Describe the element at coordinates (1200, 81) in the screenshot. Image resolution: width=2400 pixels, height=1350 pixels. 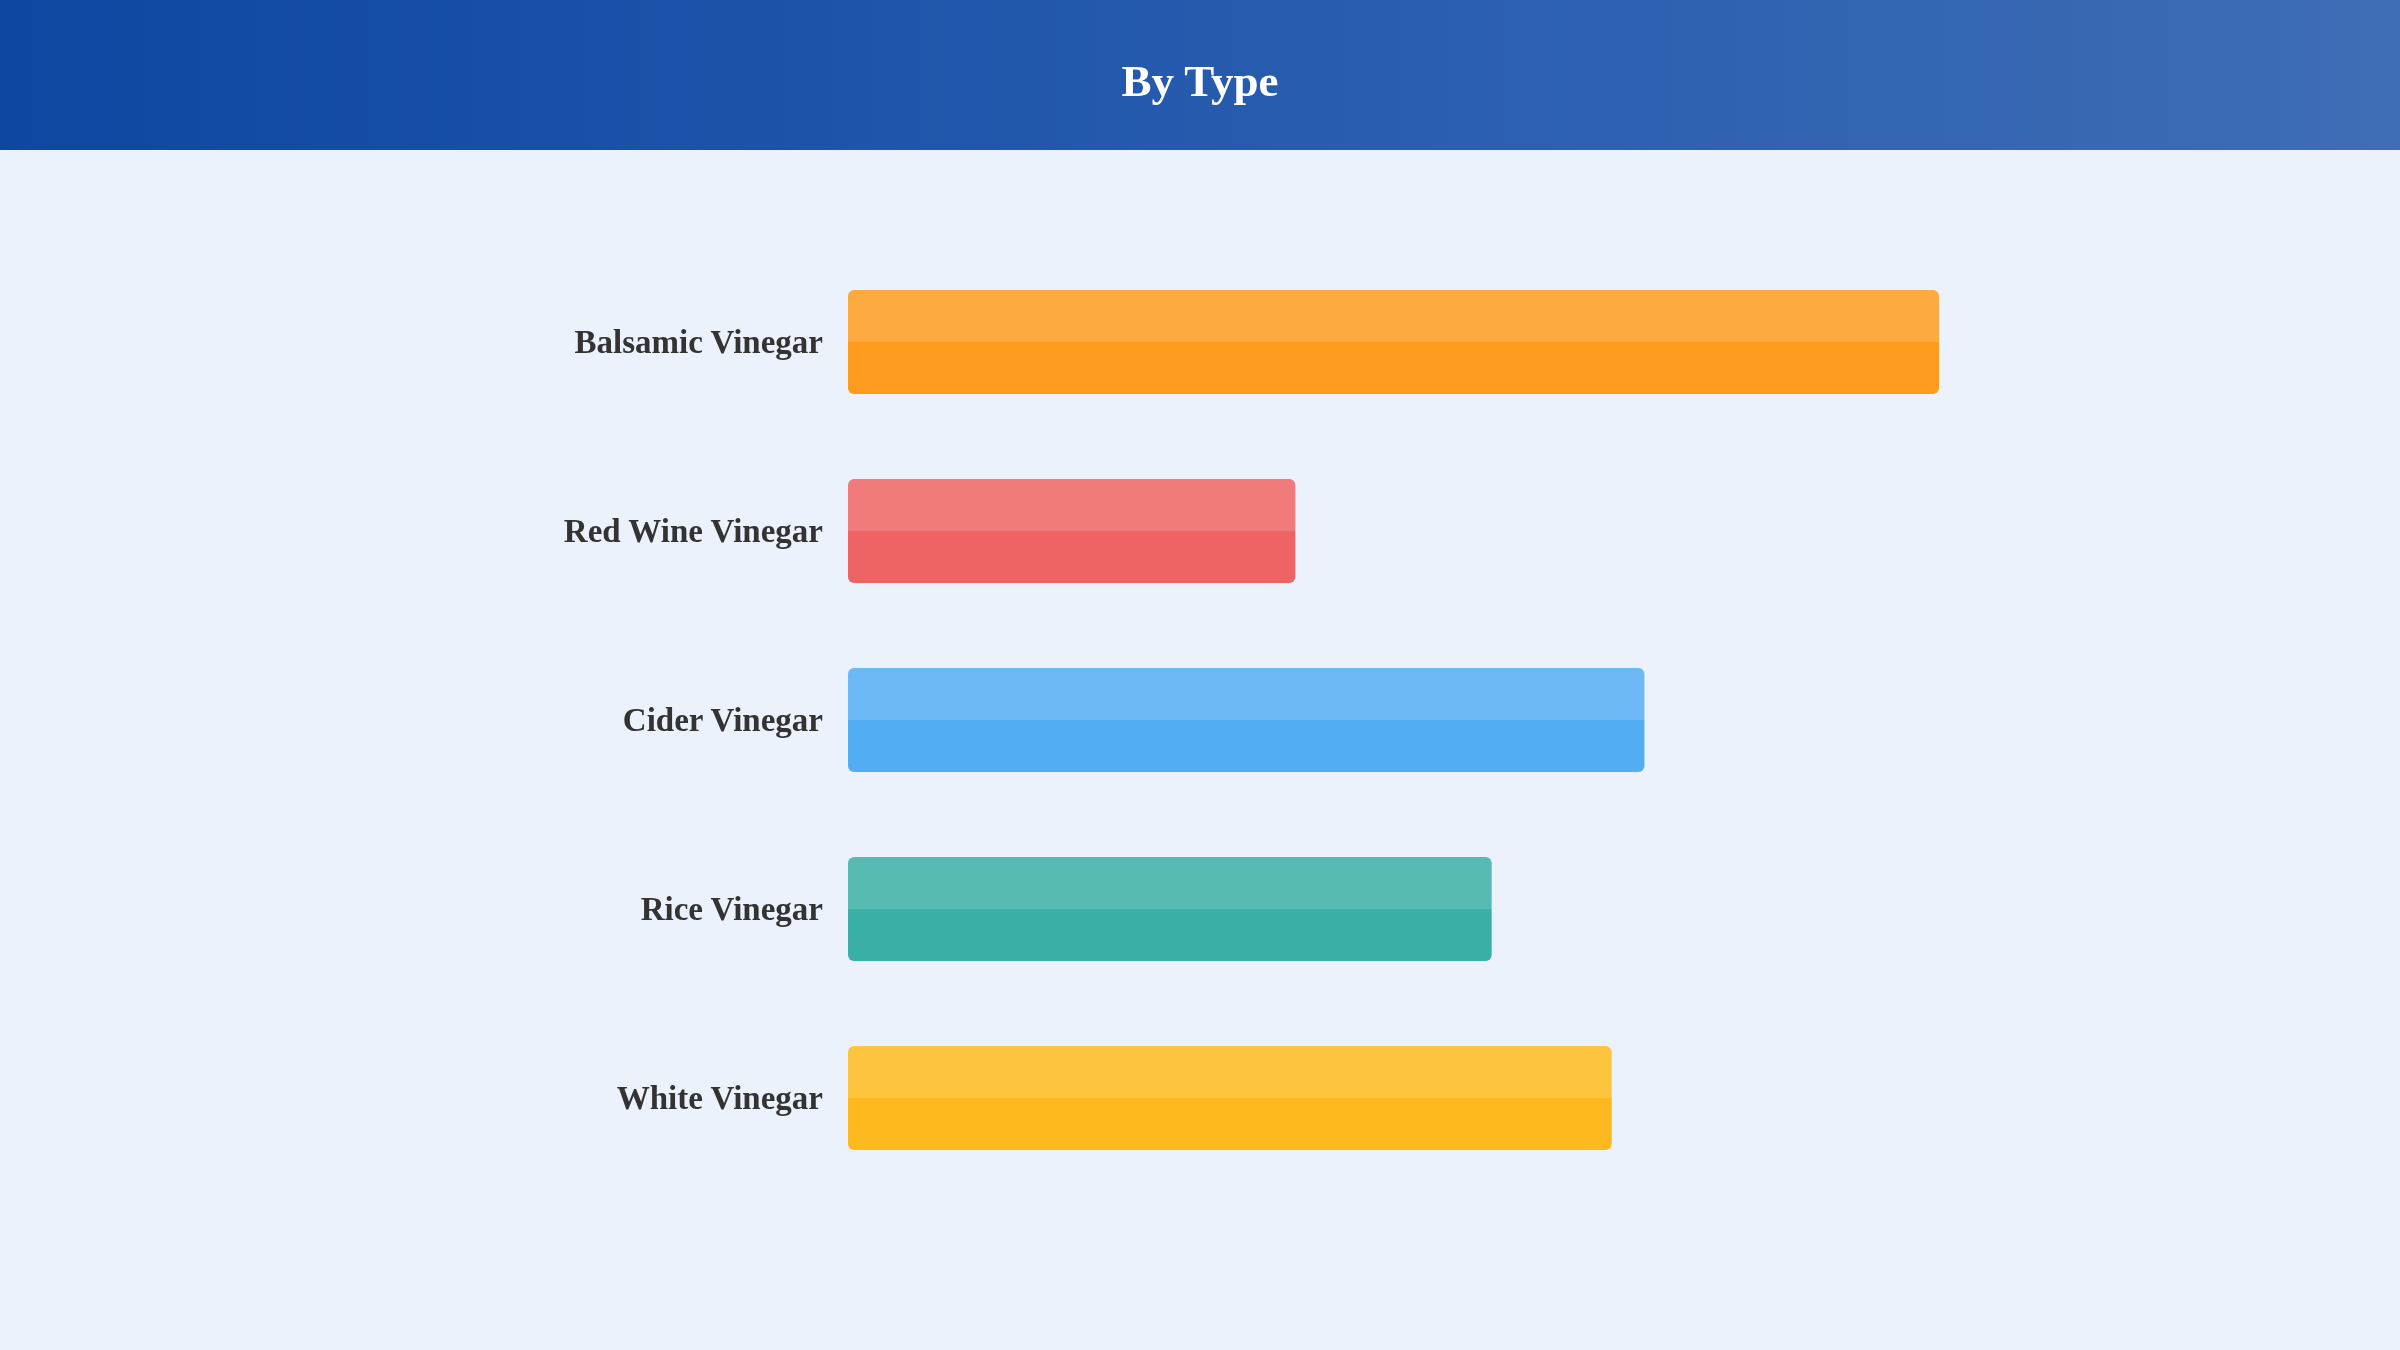
I see `chart-title: By Type` at that location.